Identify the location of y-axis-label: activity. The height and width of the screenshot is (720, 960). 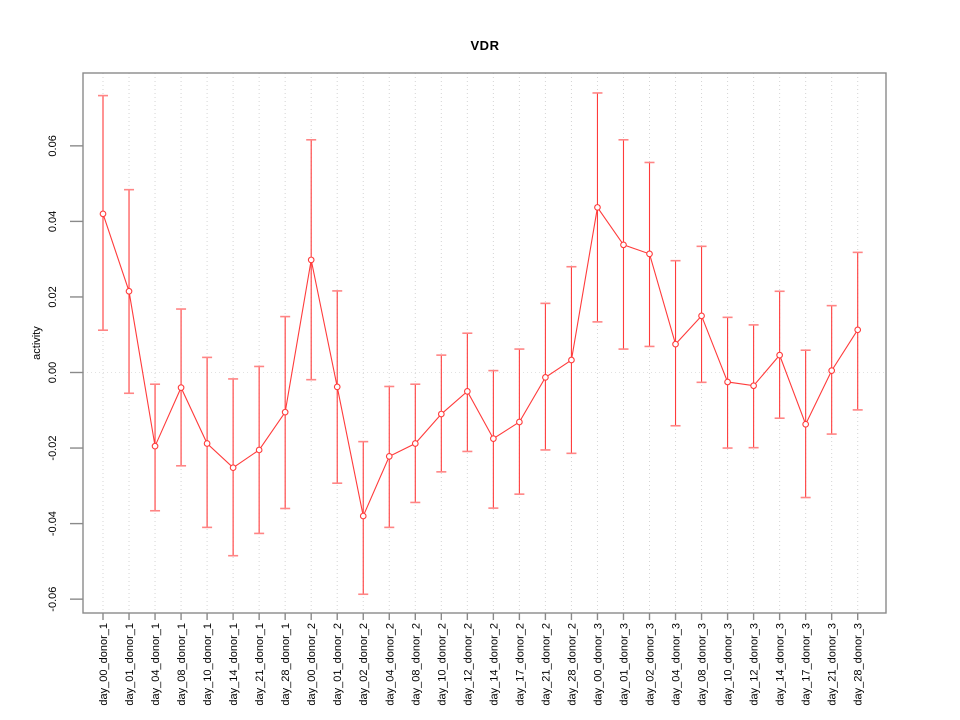
(37, 343).